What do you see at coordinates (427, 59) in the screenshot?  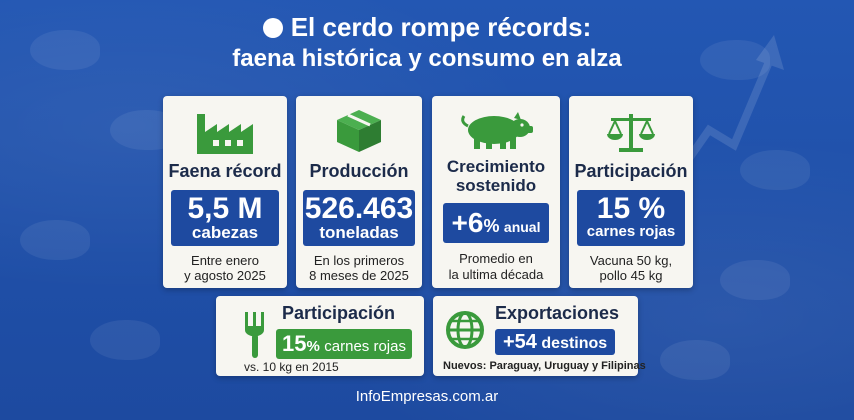 I see `title-line-2: faena histórica y consumo en alza` at bounding box center [427, 59].